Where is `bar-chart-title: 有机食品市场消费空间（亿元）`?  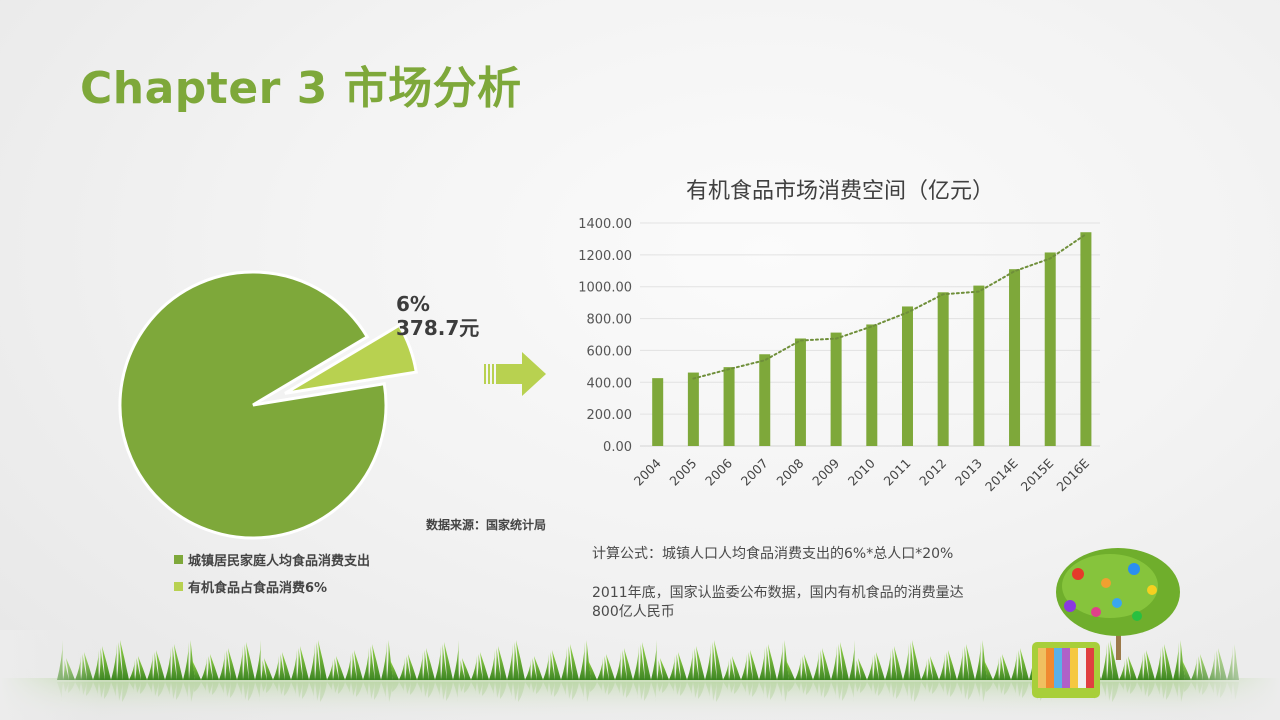
bar-chart-title: 有机食品市场消费空间（亿元） is located at coordinates (839, 191).